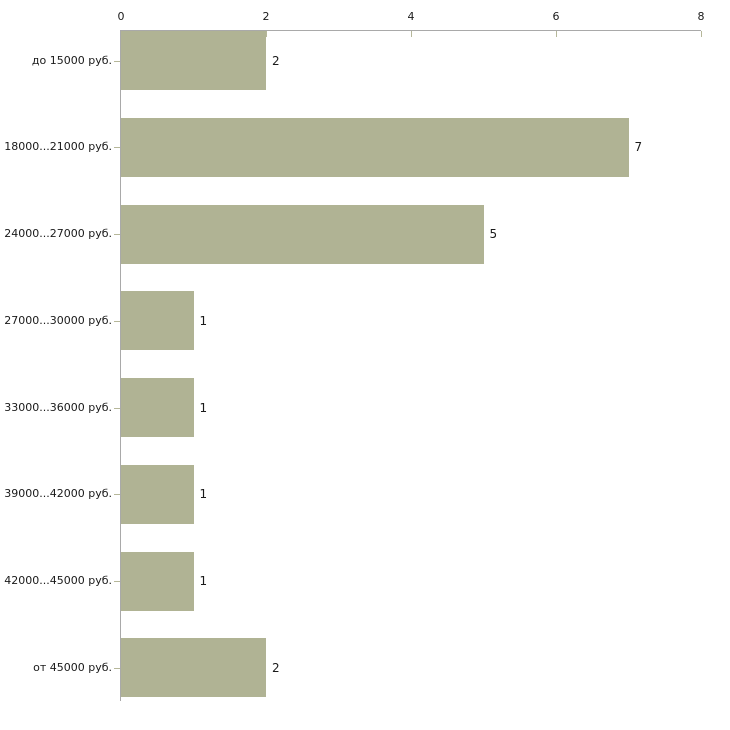  I want to click on x-axis-tick-label: 2, so click(266, 16).